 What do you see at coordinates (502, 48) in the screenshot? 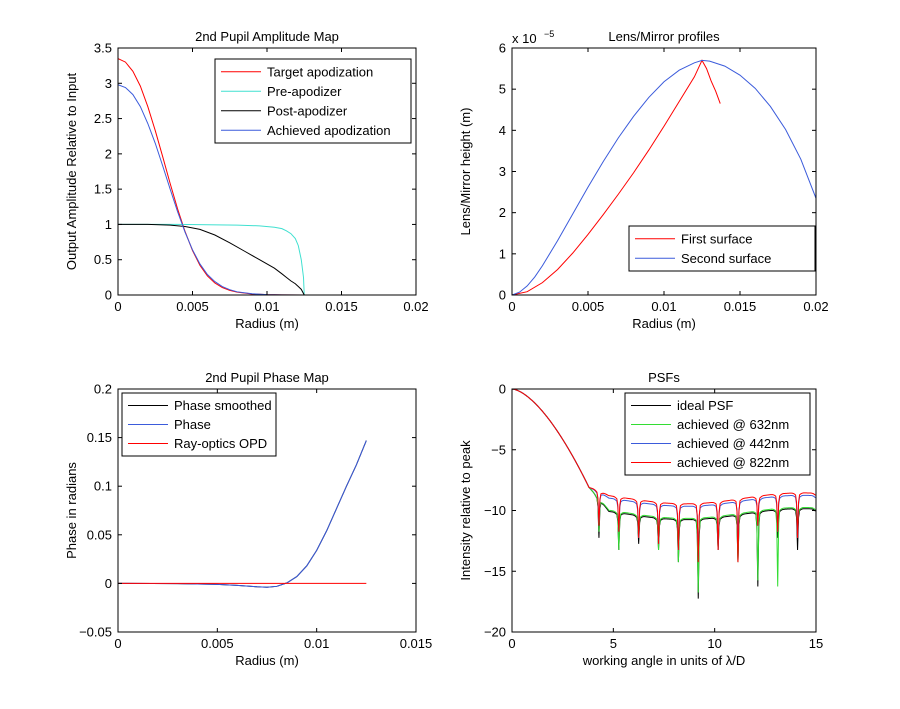
I see `y-tick-label: 6` at bounding box center [502, 48].